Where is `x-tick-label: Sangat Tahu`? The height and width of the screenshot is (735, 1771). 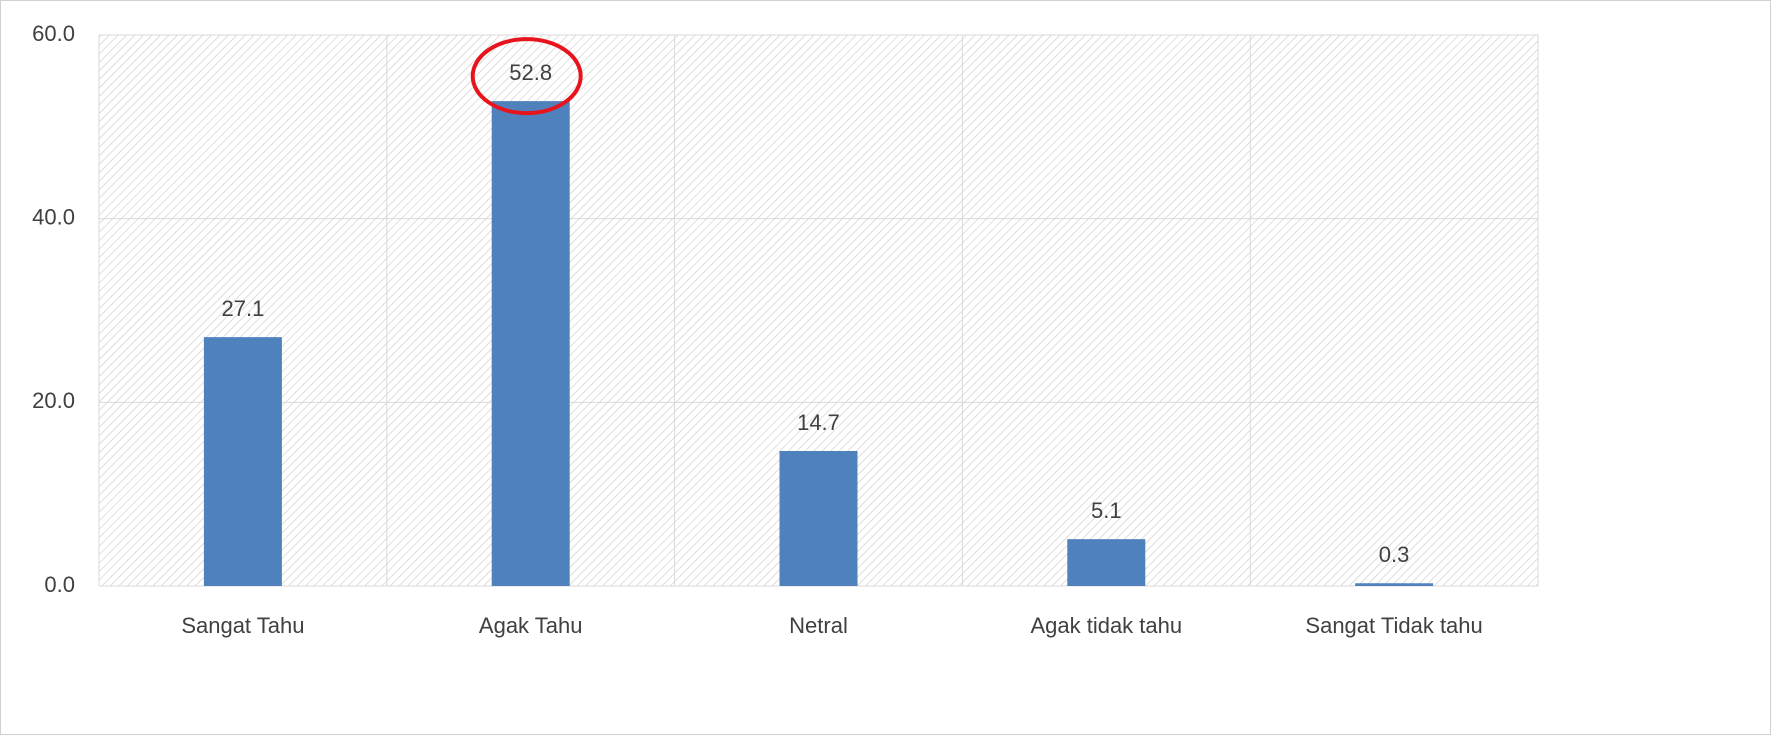
x-tick-label: Sangat Tahu is located at coordinates (242, 625).